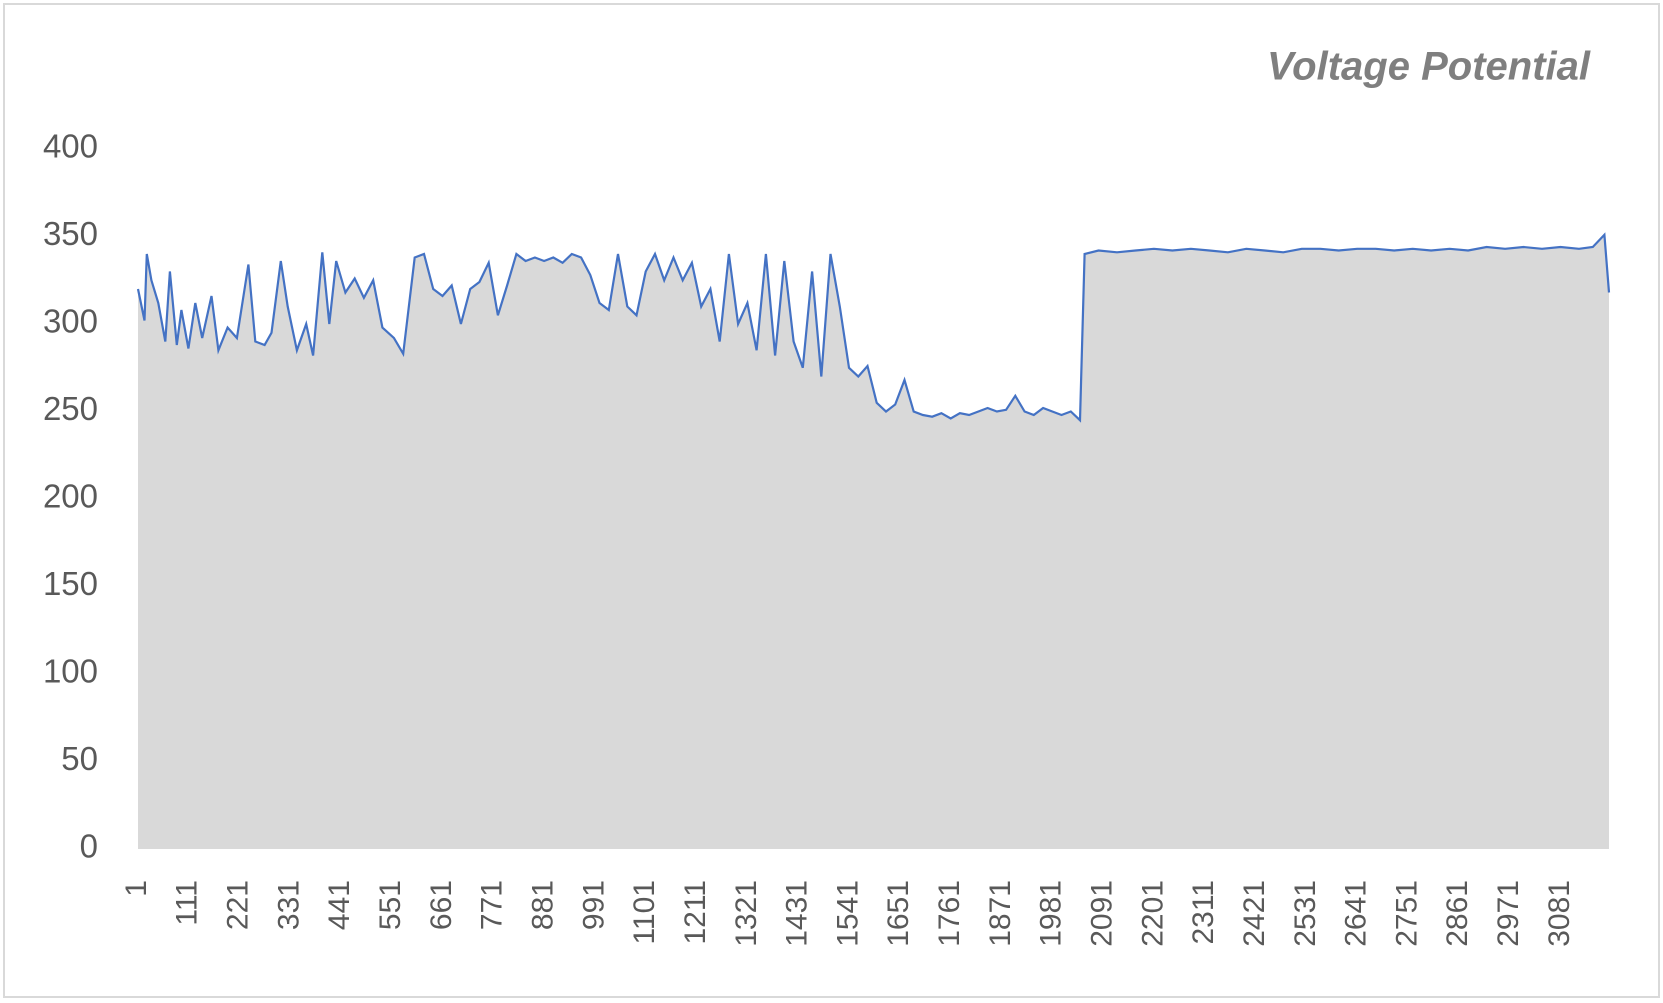 The height and width of the screenshot is (1003, 1663). Describe the element at coordinates (70, 408) in the screenshot. I see `y-tick-label: 250` at that location.